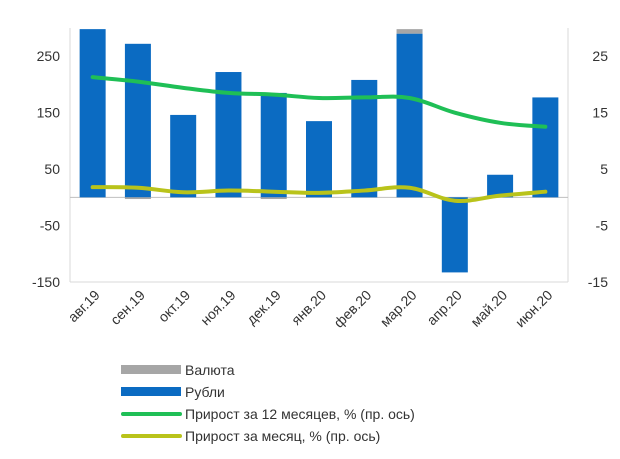 The image size is (620, 459). Describe the element at coordinates (46, 282) in the screenshot. I see `y-left-tick-label: -150` at that location.